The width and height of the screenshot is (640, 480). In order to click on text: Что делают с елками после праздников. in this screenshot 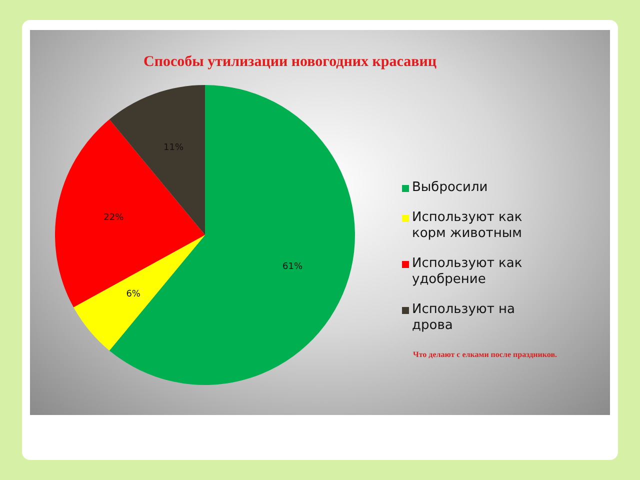, I will do `click(485, 354)`.